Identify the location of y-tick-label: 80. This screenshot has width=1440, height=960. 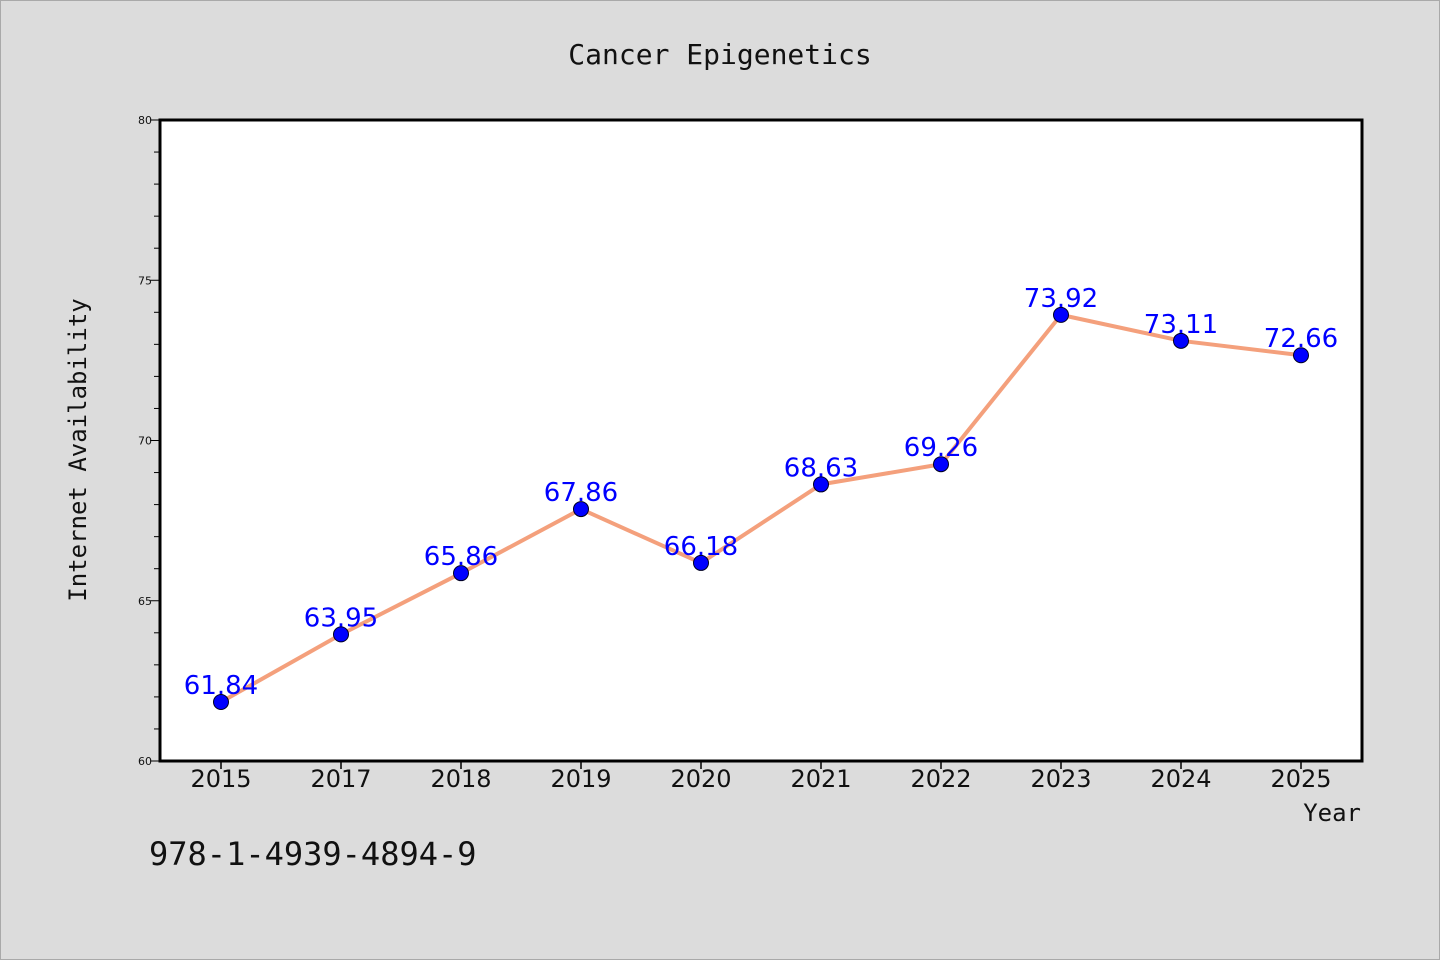
(145, 120).